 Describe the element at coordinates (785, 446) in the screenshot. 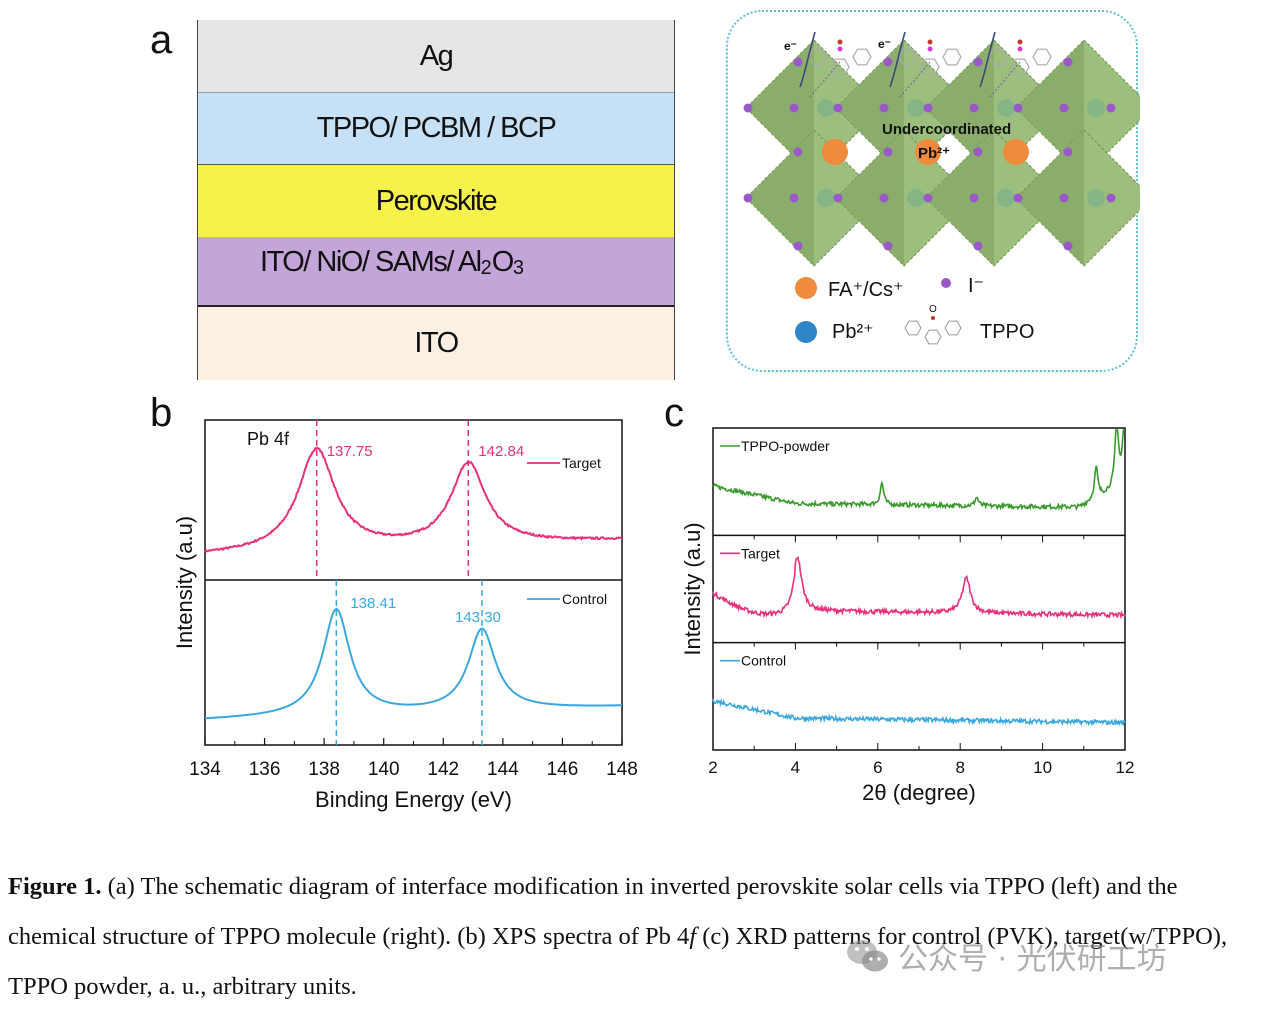

I see `legend-label: TPPO-powder` at that location.